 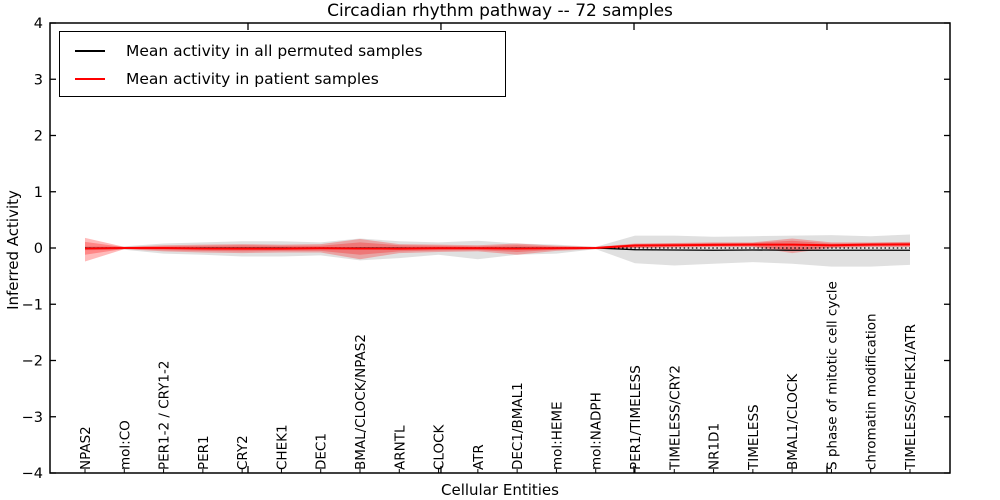 I want to click on x-tick-label: CLOCK, so click(x=440, y=446).